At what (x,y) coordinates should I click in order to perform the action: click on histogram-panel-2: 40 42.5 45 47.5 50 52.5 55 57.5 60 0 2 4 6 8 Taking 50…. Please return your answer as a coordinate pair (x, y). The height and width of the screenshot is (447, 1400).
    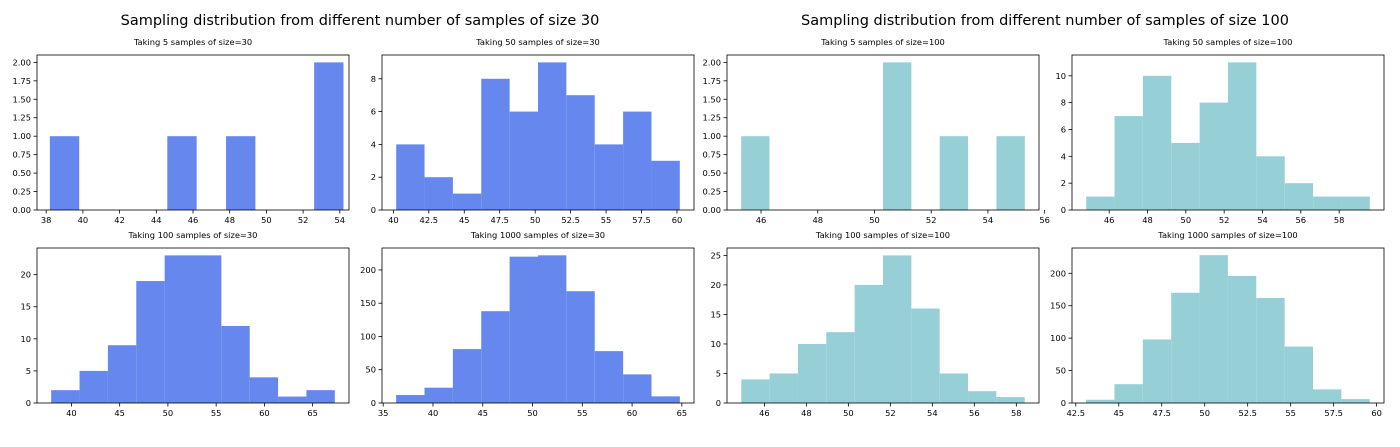
    Looking at the image, I should click on (533, 131).